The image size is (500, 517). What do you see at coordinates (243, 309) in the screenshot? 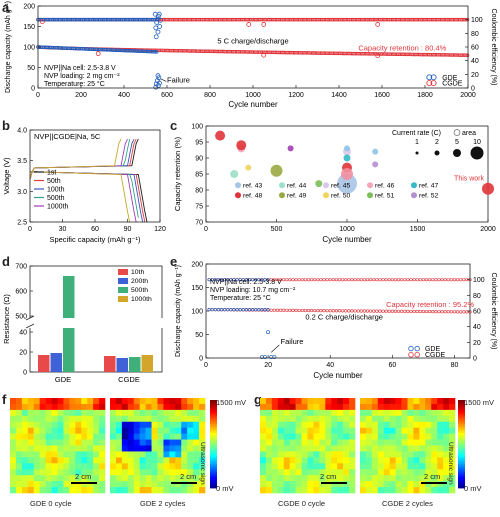
I see `gde-capacity-point` at bounding box center [243, 309].